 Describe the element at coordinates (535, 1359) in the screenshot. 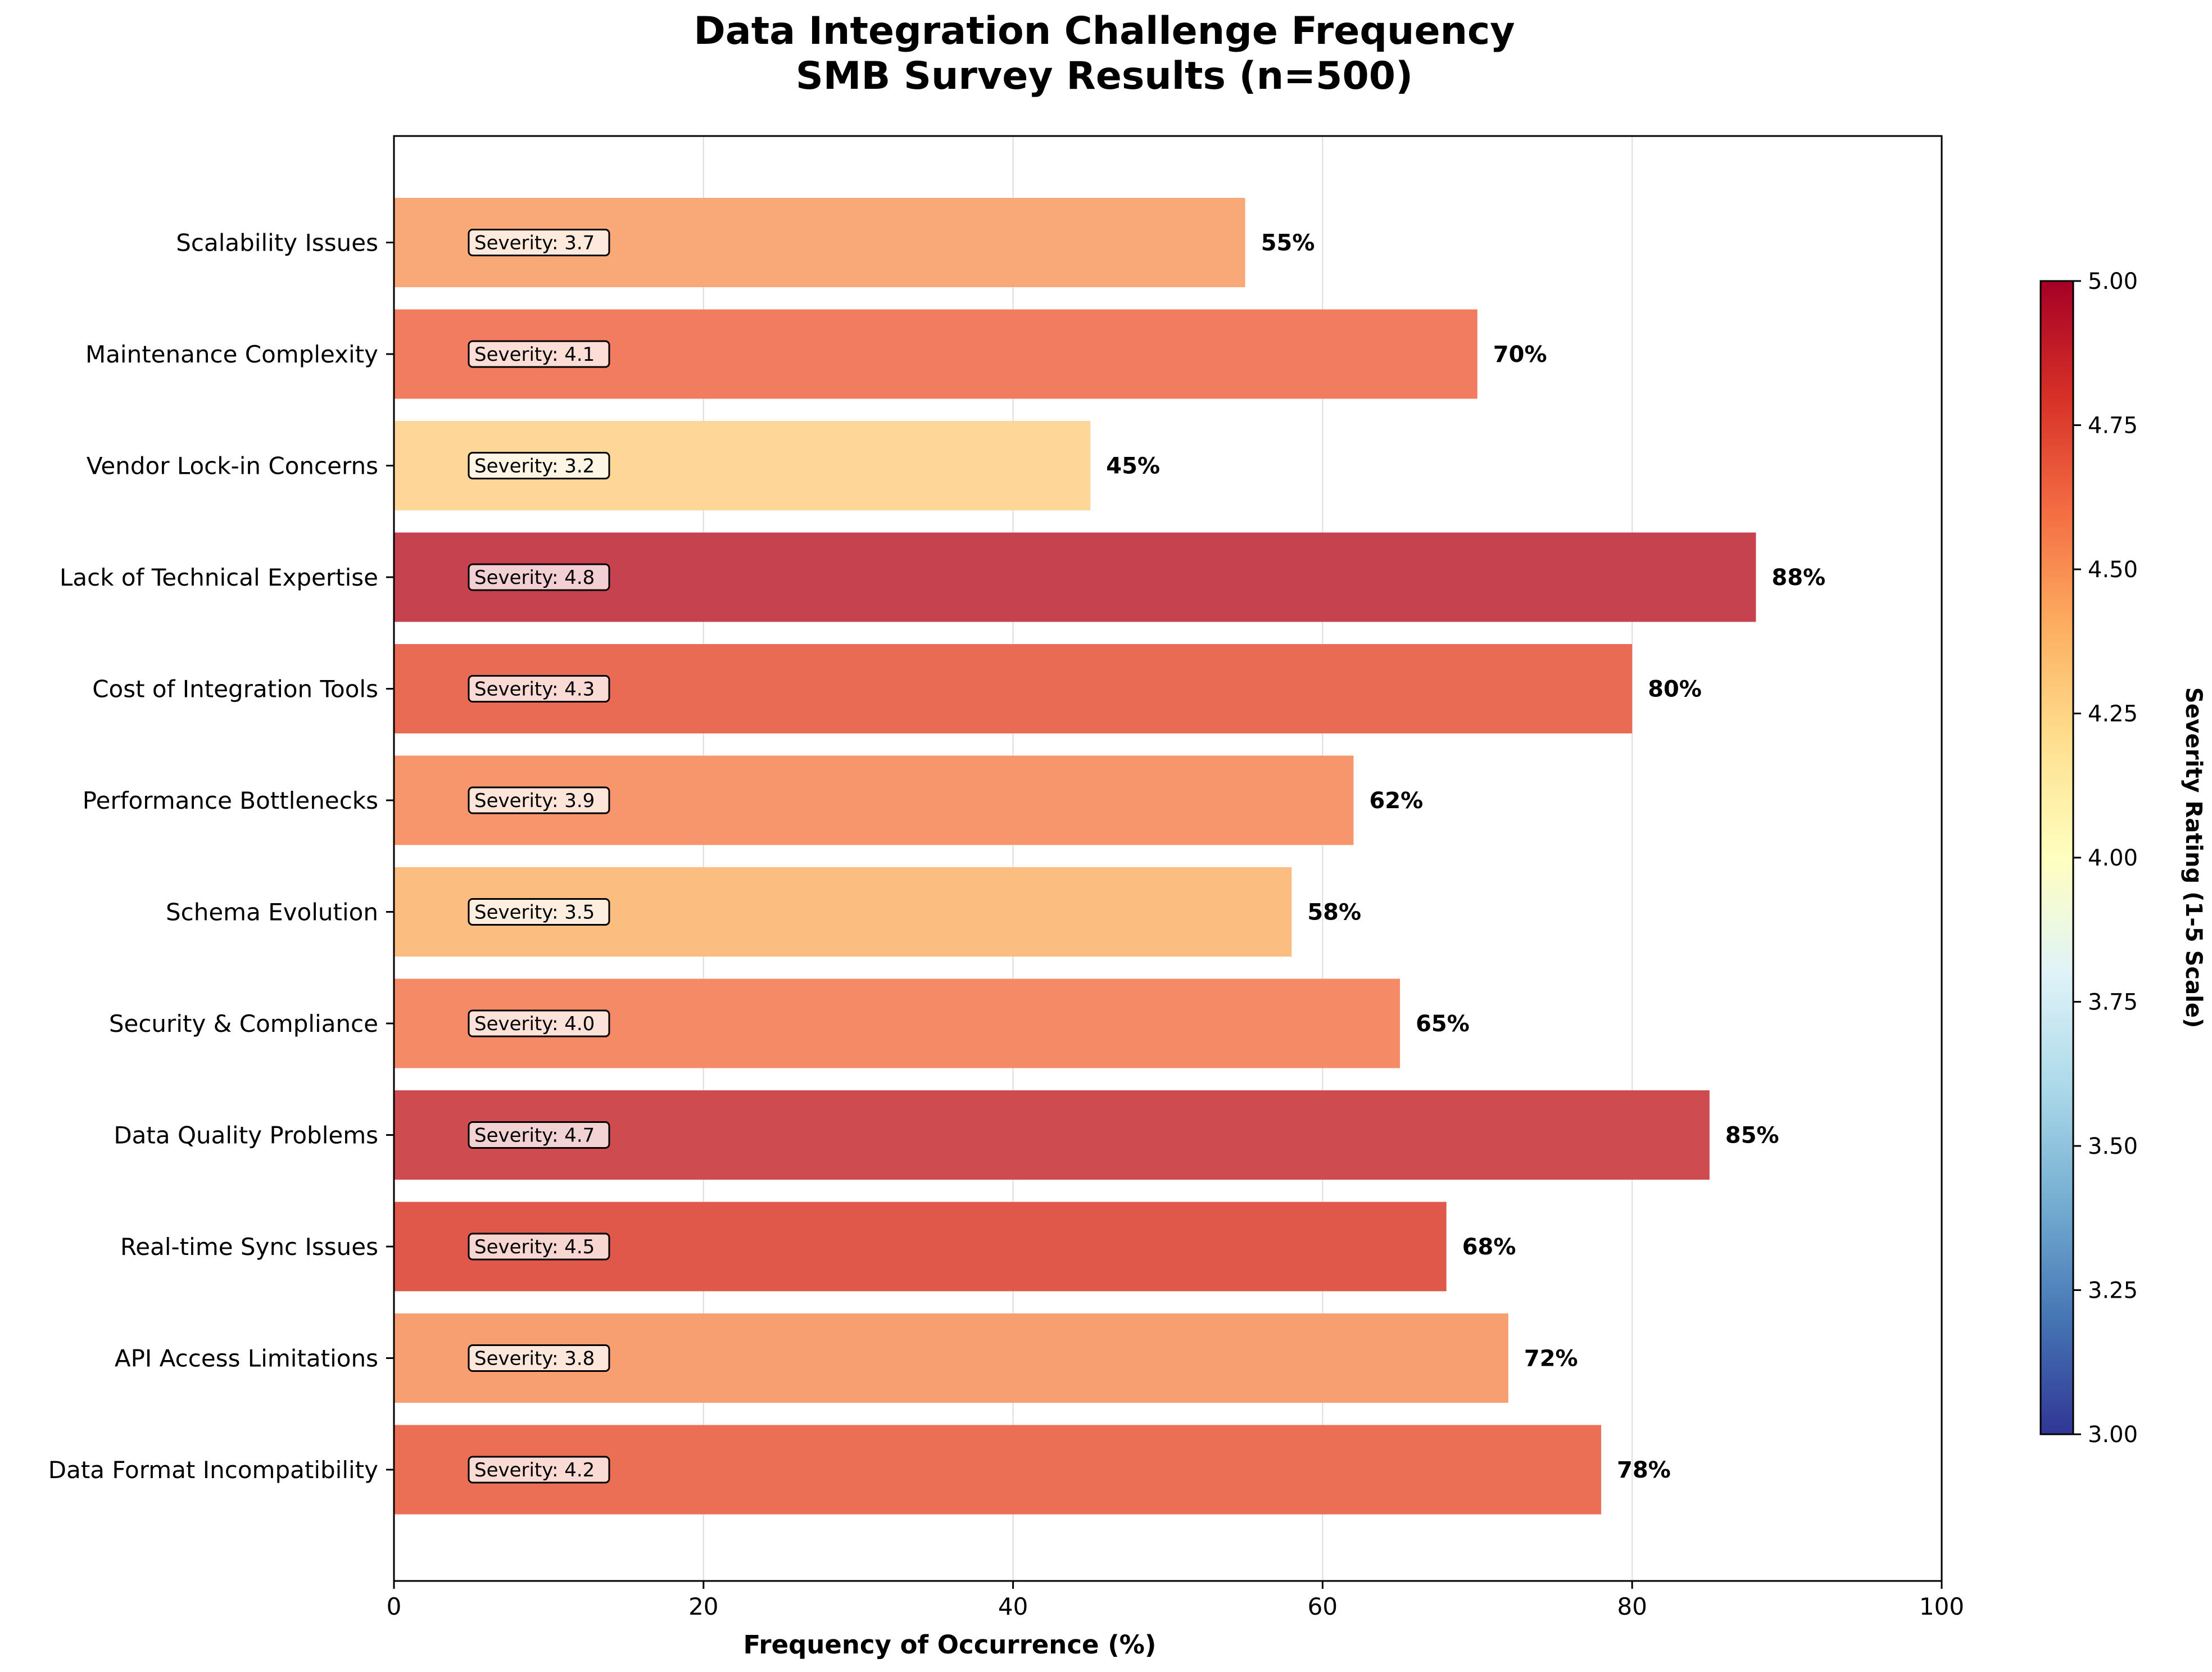

I see `severity-label: Severity: 3.8` at that location.